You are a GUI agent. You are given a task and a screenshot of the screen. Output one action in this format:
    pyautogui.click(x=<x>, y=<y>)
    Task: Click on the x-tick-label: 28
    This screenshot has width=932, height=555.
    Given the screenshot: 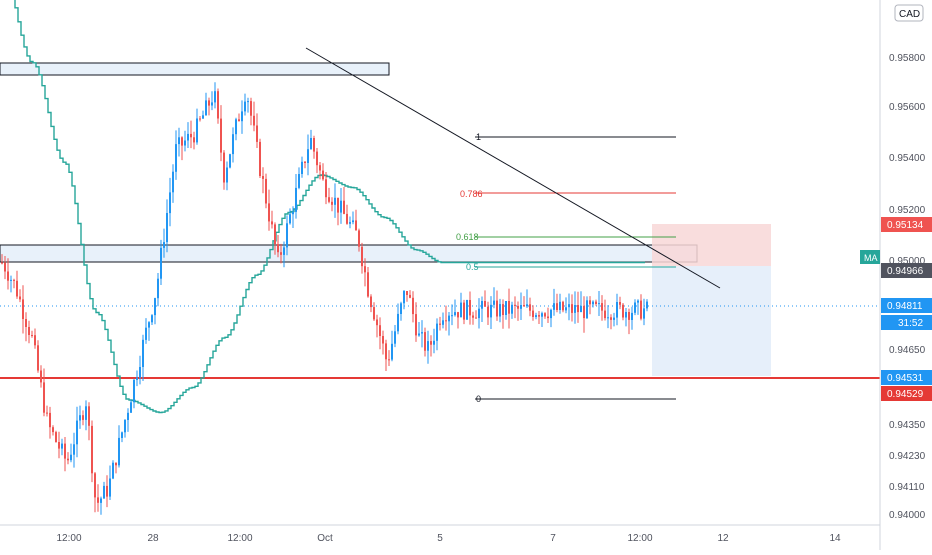 What is the action you would take?
    pyautogui.click(x=153, y=538)
    